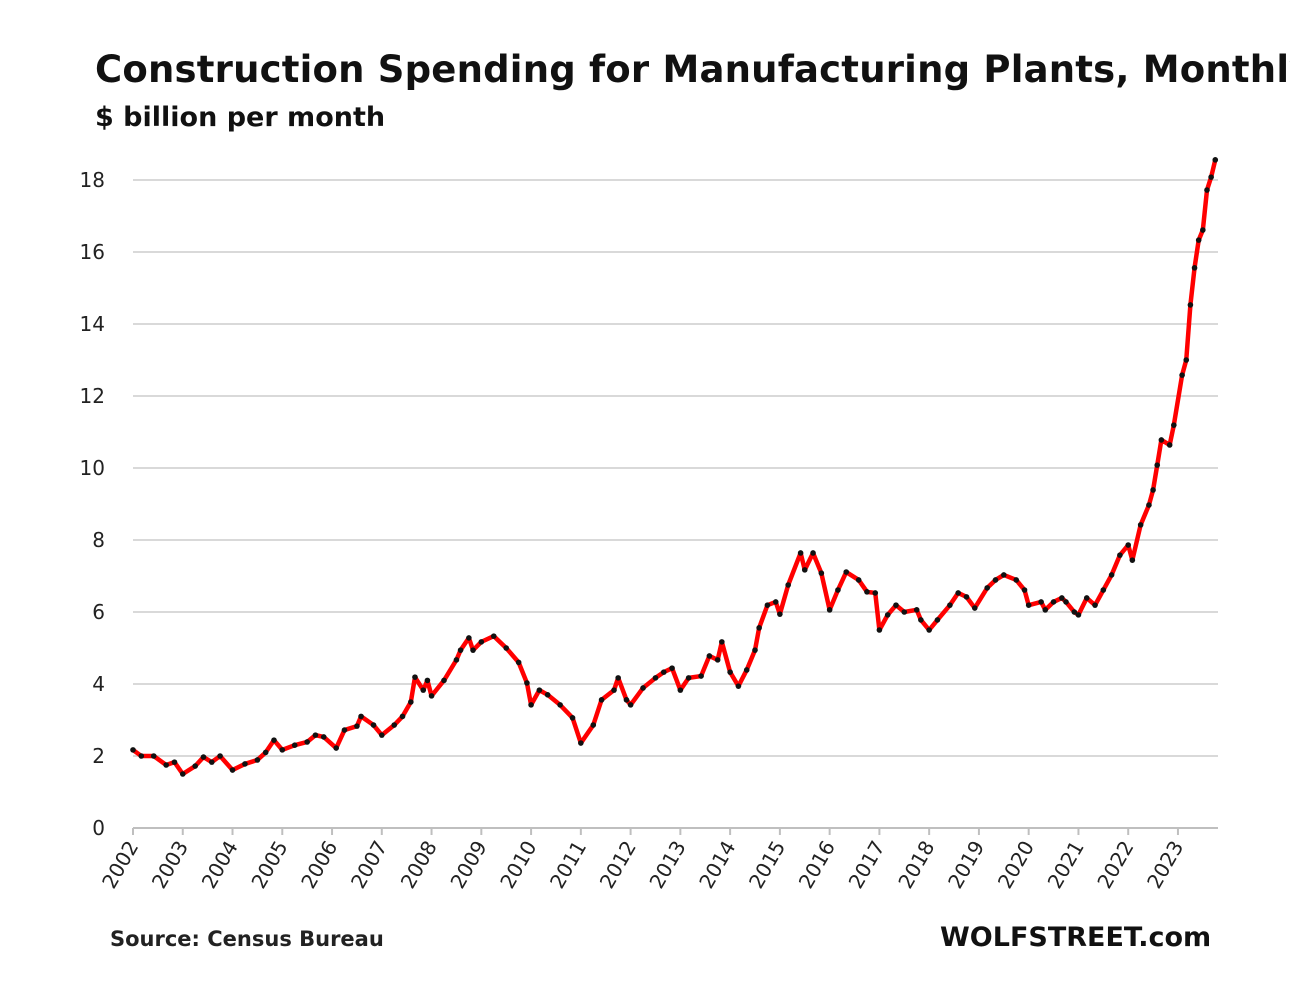  Describe the element at coordinates (568, 865) in the screenshot. I see `x-tick-label: 2011` at that location.